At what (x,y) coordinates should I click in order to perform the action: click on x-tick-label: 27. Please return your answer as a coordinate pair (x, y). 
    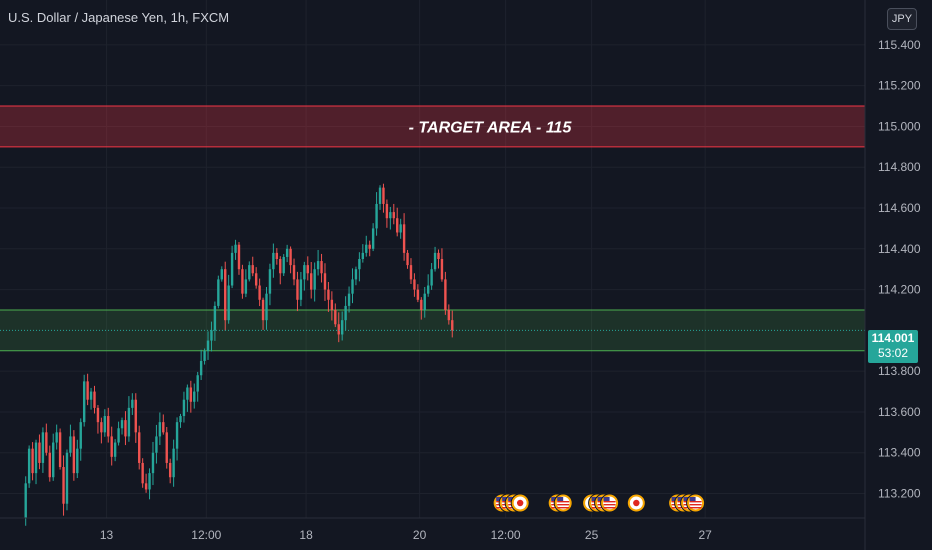
    Looking at the image, I should click on (705, 535).